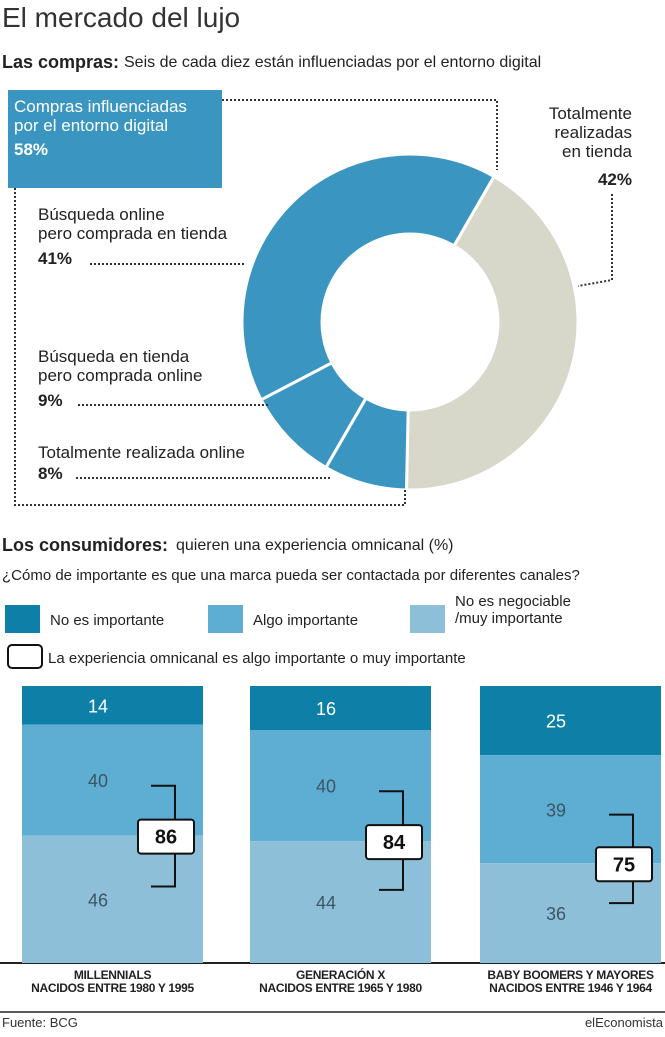 Image resolution: width=665 pixels, height=1037 pixels. Describe the element at coordinates (31, 149) in the screenshot. I see `group-value: 58%` at that location.